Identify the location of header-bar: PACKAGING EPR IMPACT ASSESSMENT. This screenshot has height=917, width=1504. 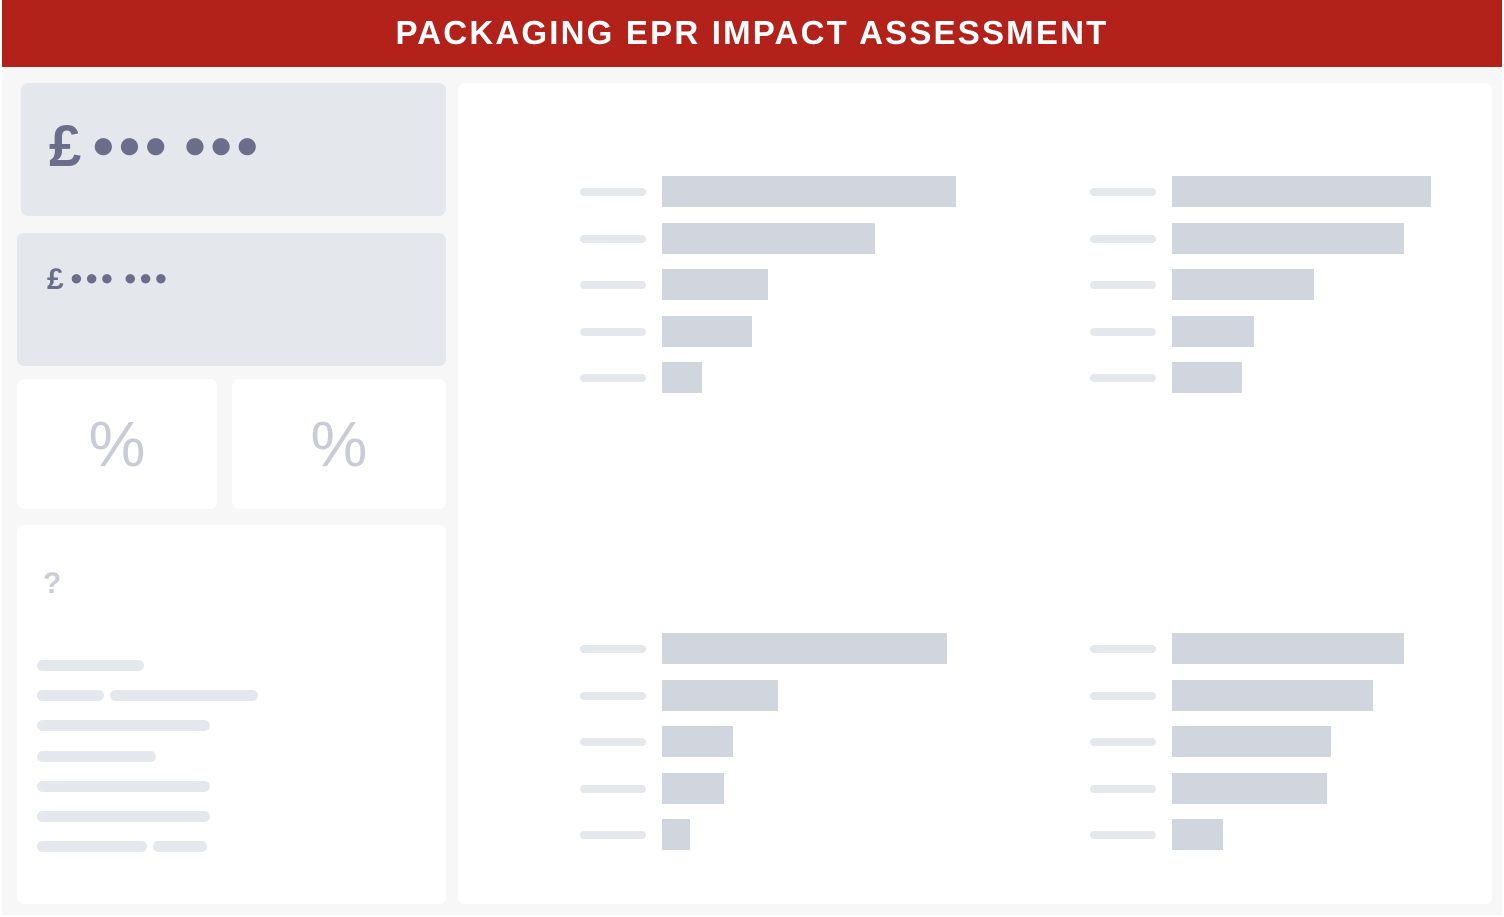
(752, 33).